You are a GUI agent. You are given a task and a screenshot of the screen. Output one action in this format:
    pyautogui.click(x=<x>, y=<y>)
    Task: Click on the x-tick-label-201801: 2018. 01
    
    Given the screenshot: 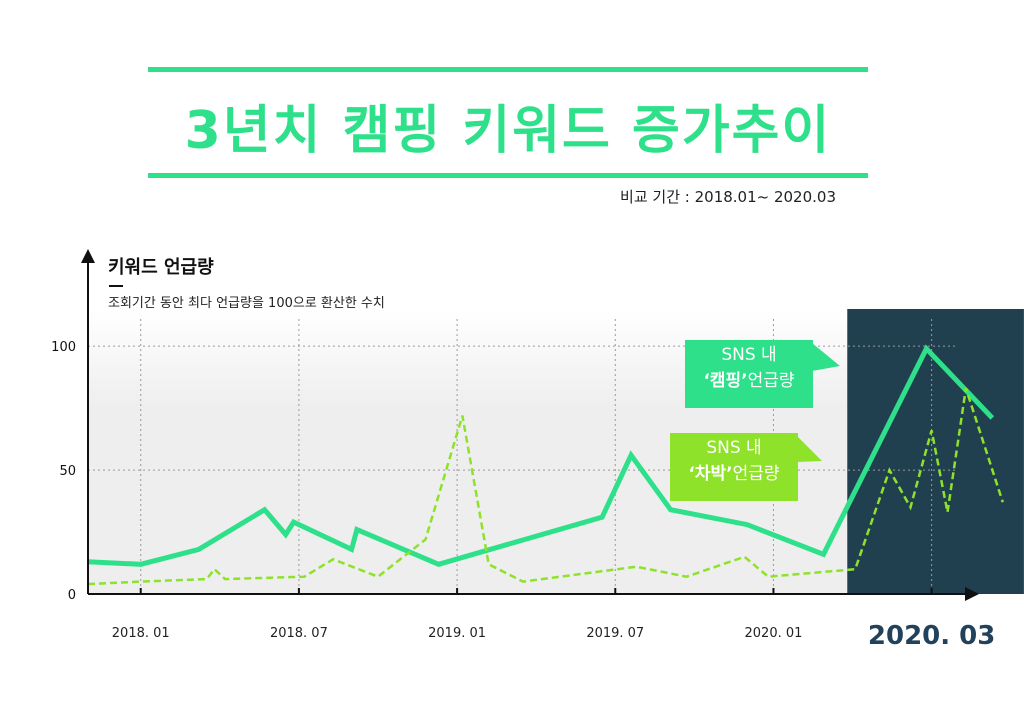 What is the action you would take?
    pyautogui.click(x=141, y=633)
    